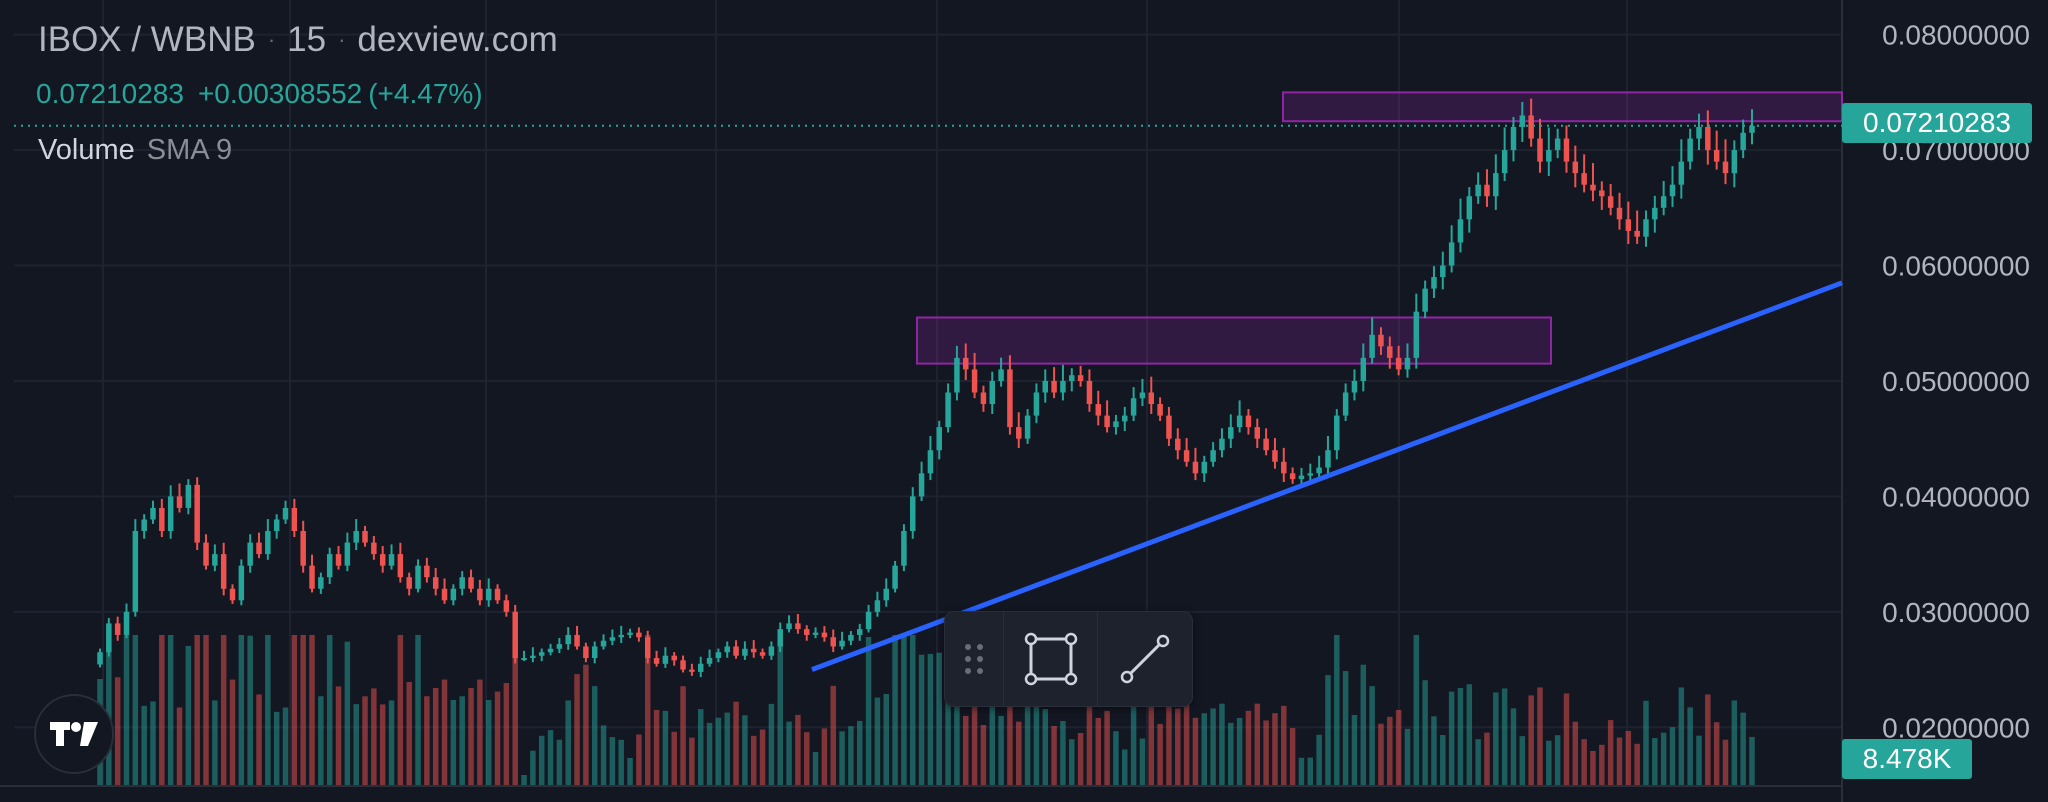 Image resolution: width=2048 pixels, height=802 pixels. What do you see at coordinates (425, 93) in the screenshot?
I see `price-change-pct: (+4.47%)` at bounding box center [425, 93].